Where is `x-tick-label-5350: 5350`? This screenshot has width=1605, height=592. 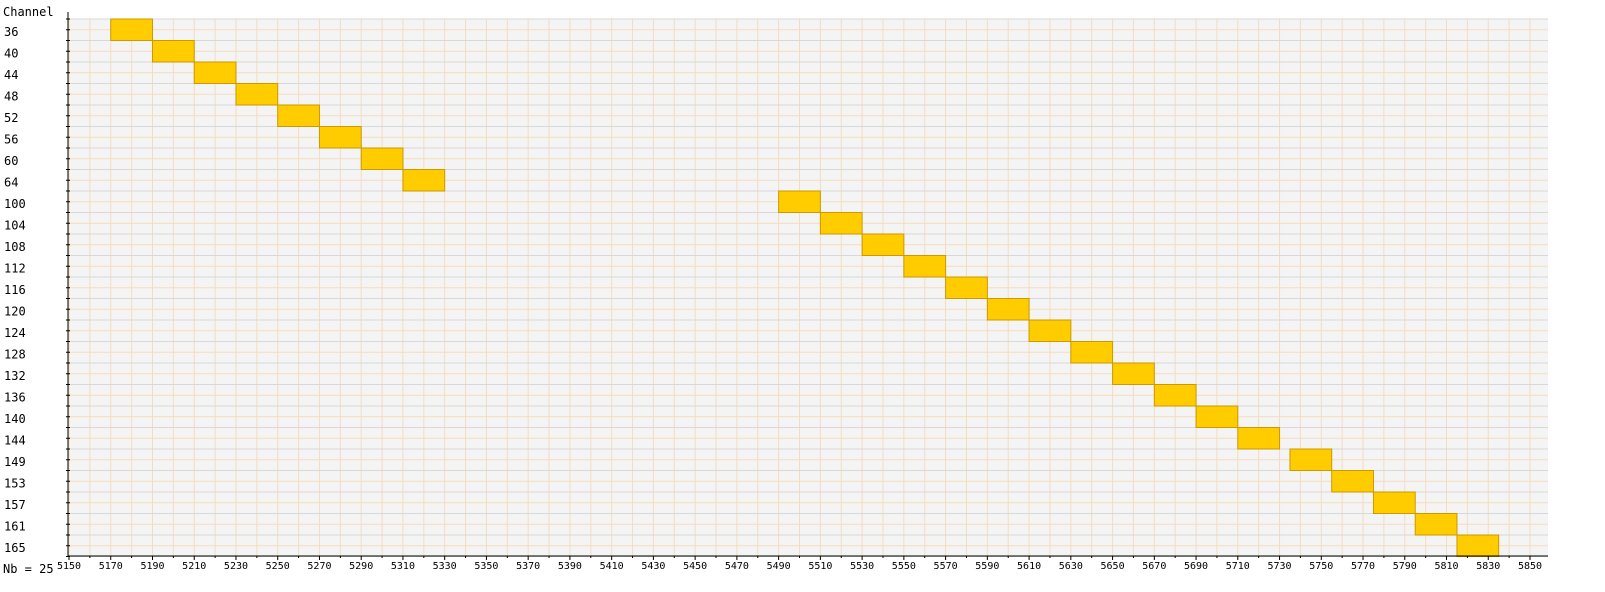
x-tick-label-5350: 5350 is located at coordinates (486, 566).